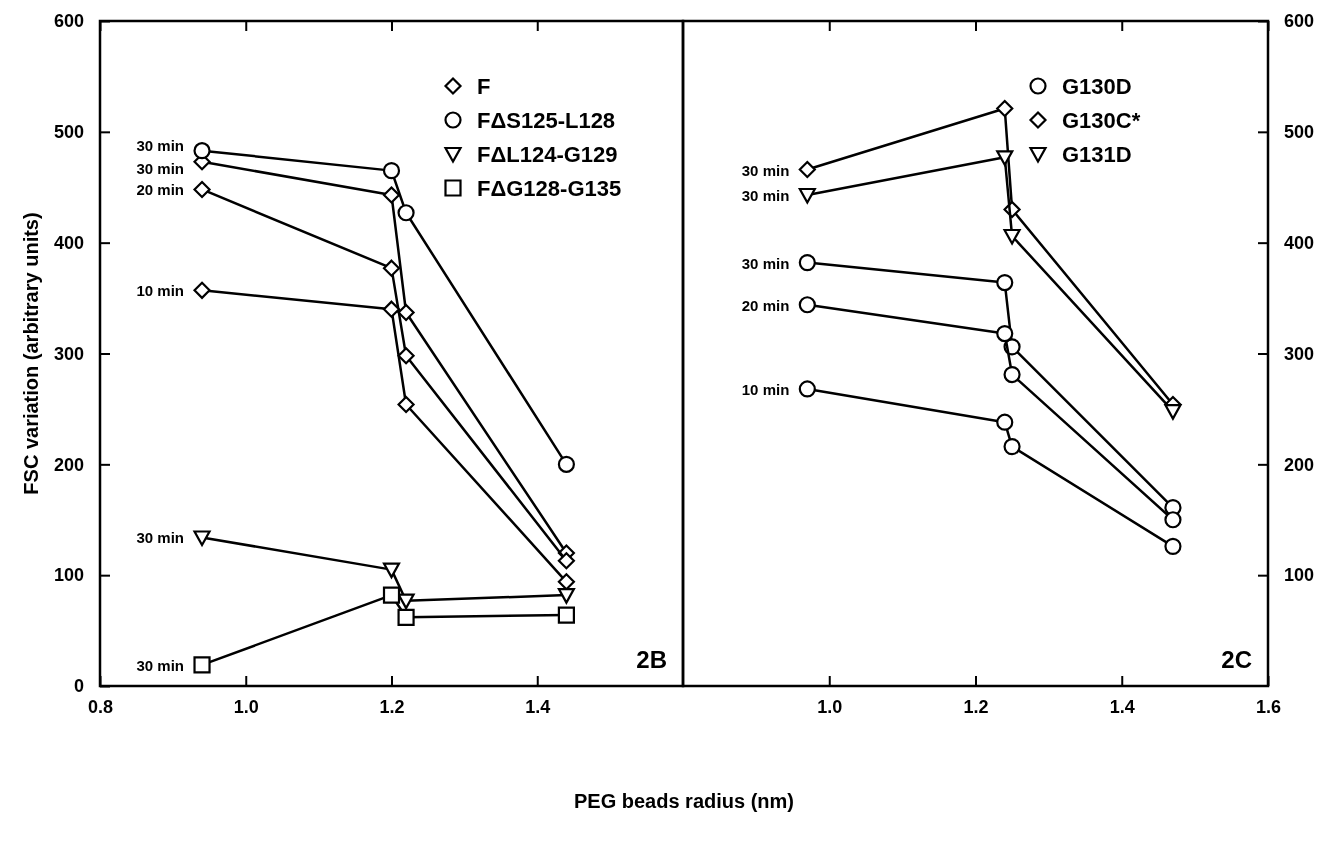 The image size is (1324, 842). I want to click on y2-tick-label: 500, so click(1299, 132).